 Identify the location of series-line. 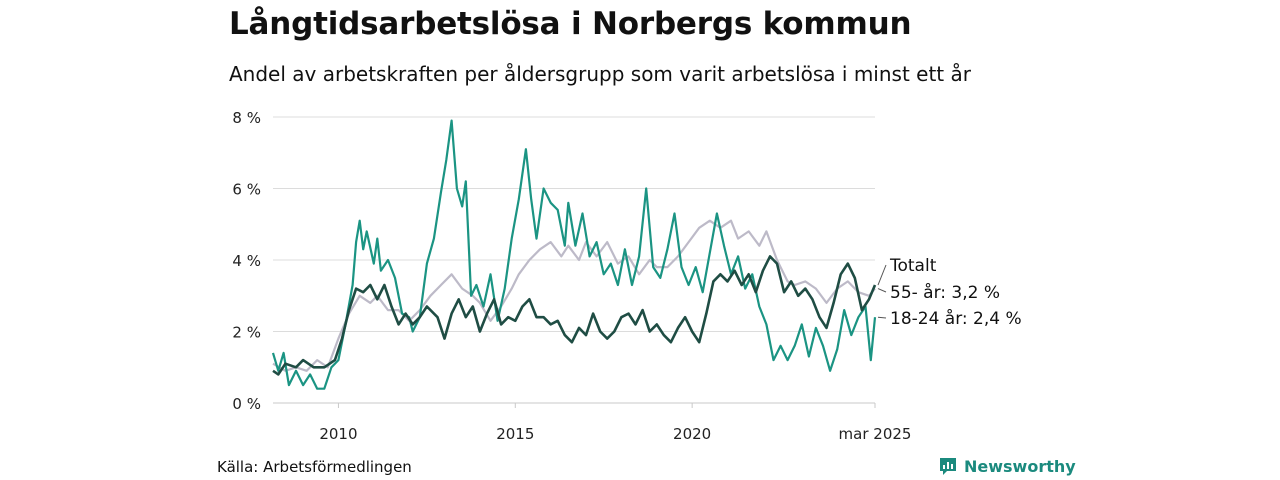
(574, 315).